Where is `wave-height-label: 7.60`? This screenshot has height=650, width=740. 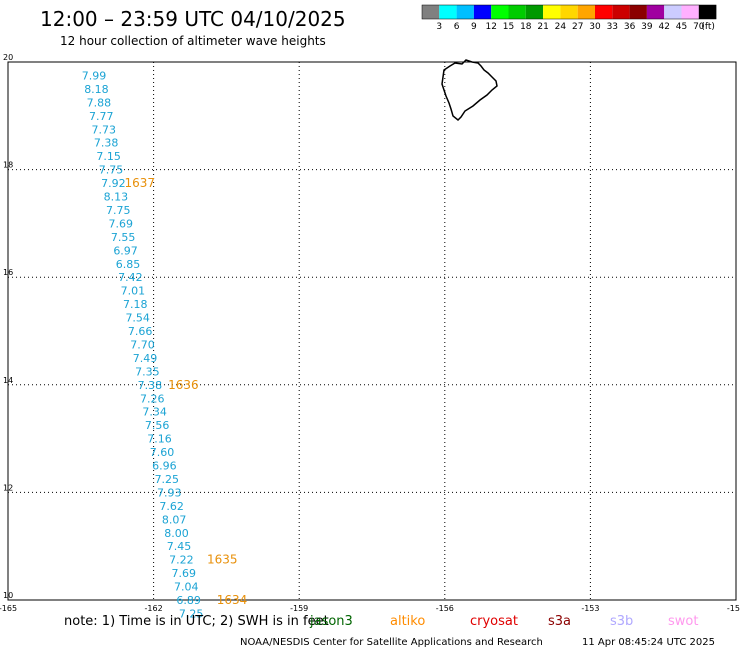
wave-height-label: 7.60 is located at coordinates (162, 452).